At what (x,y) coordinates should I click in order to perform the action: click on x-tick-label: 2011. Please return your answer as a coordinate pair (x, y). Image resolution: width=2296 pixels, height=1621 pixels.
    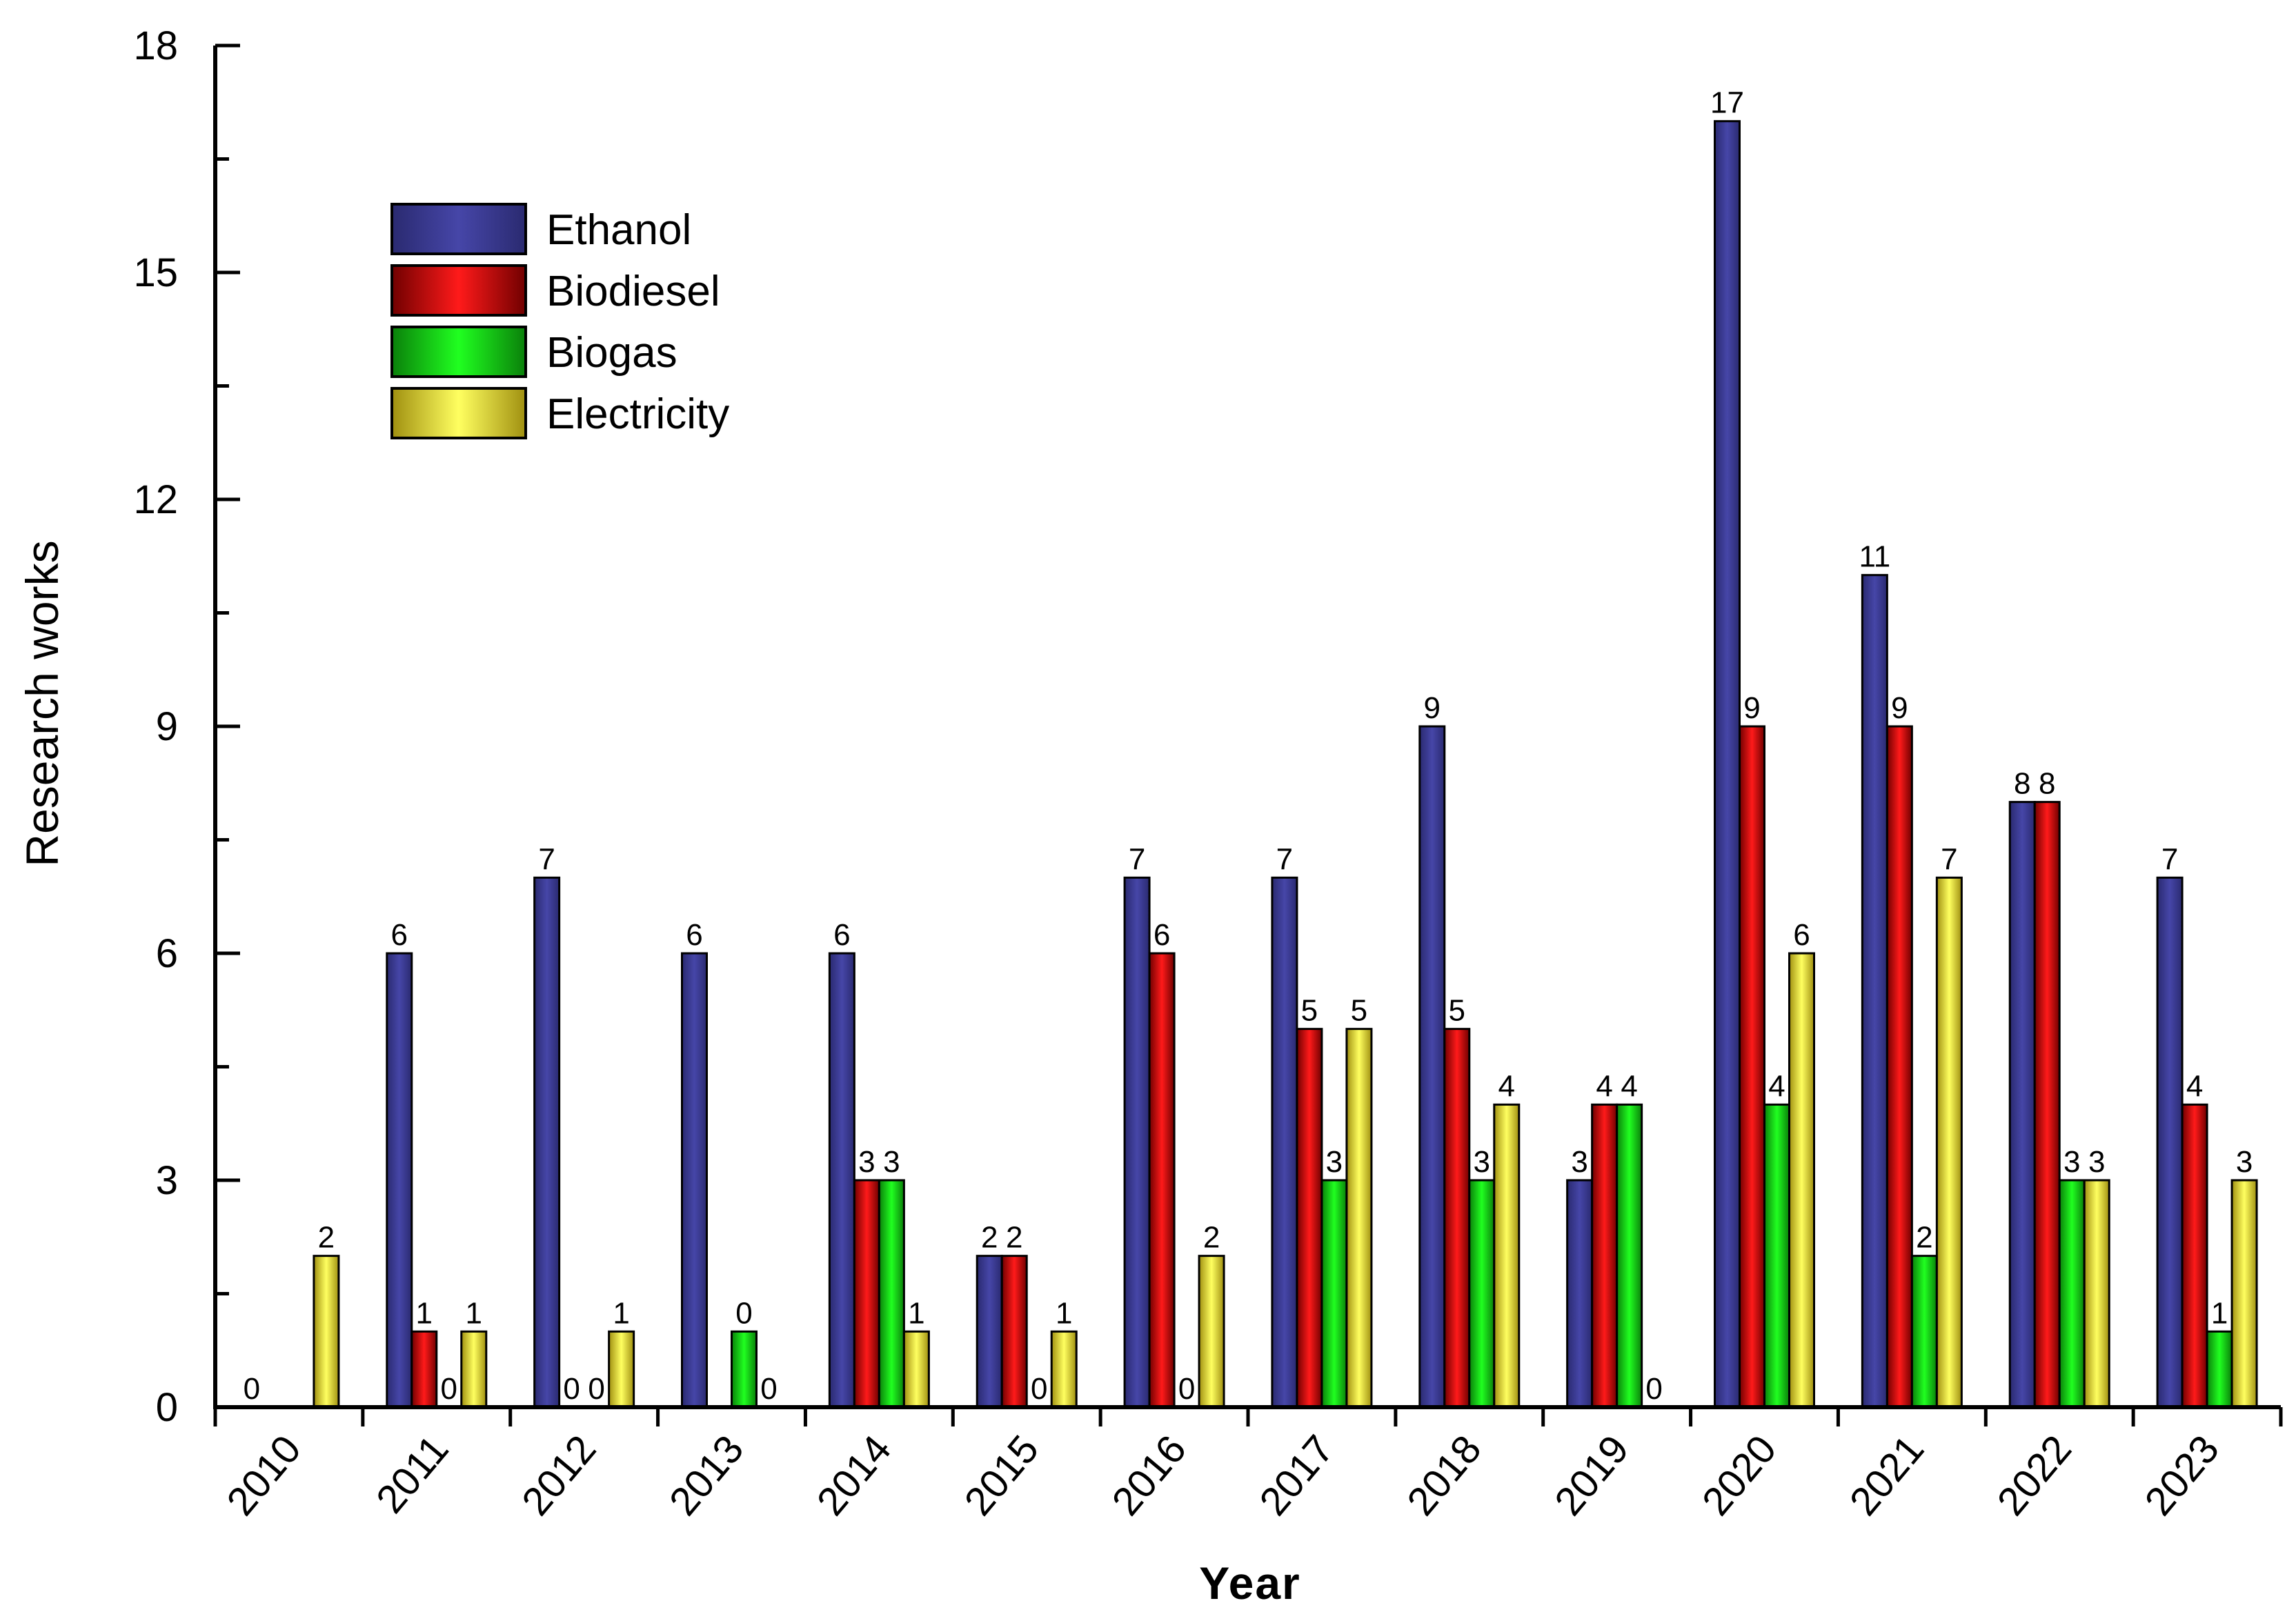
    Looking at the image, I should click on (412, 1474).